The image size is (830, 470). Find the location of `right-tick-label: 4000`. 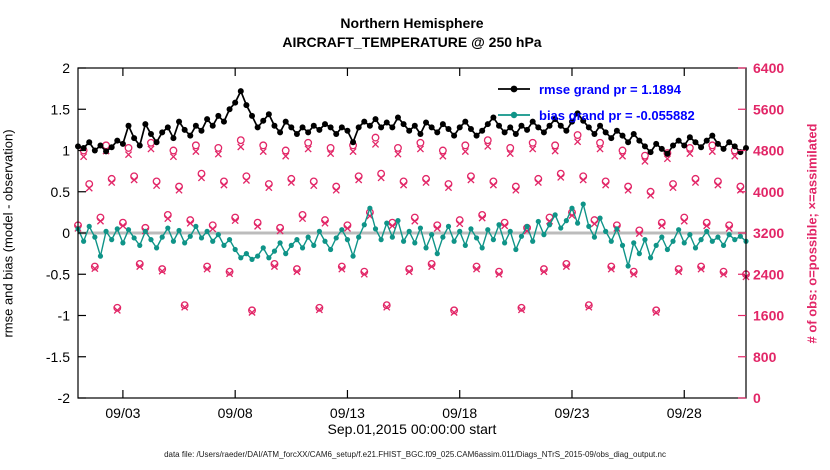

right-tick-label: 4000 is located at coordinates (768, 192).